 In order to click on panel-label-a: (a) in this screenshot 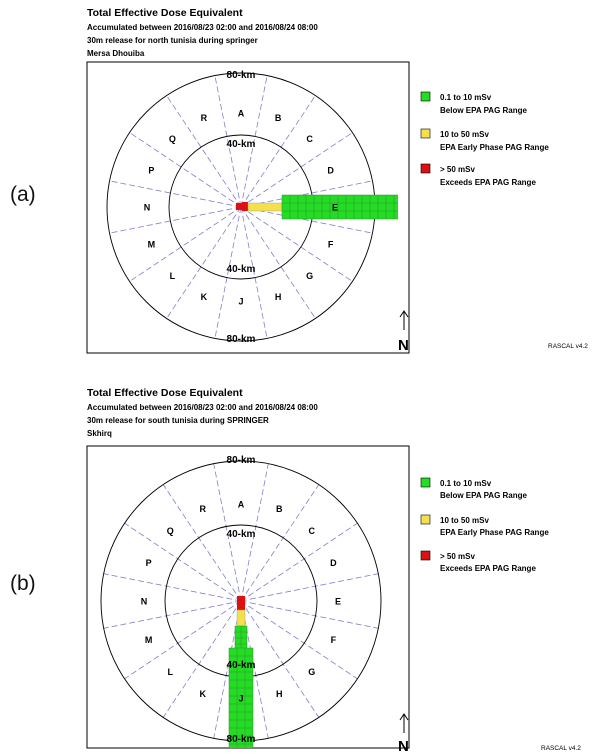, I will do `click(23, 194)`.